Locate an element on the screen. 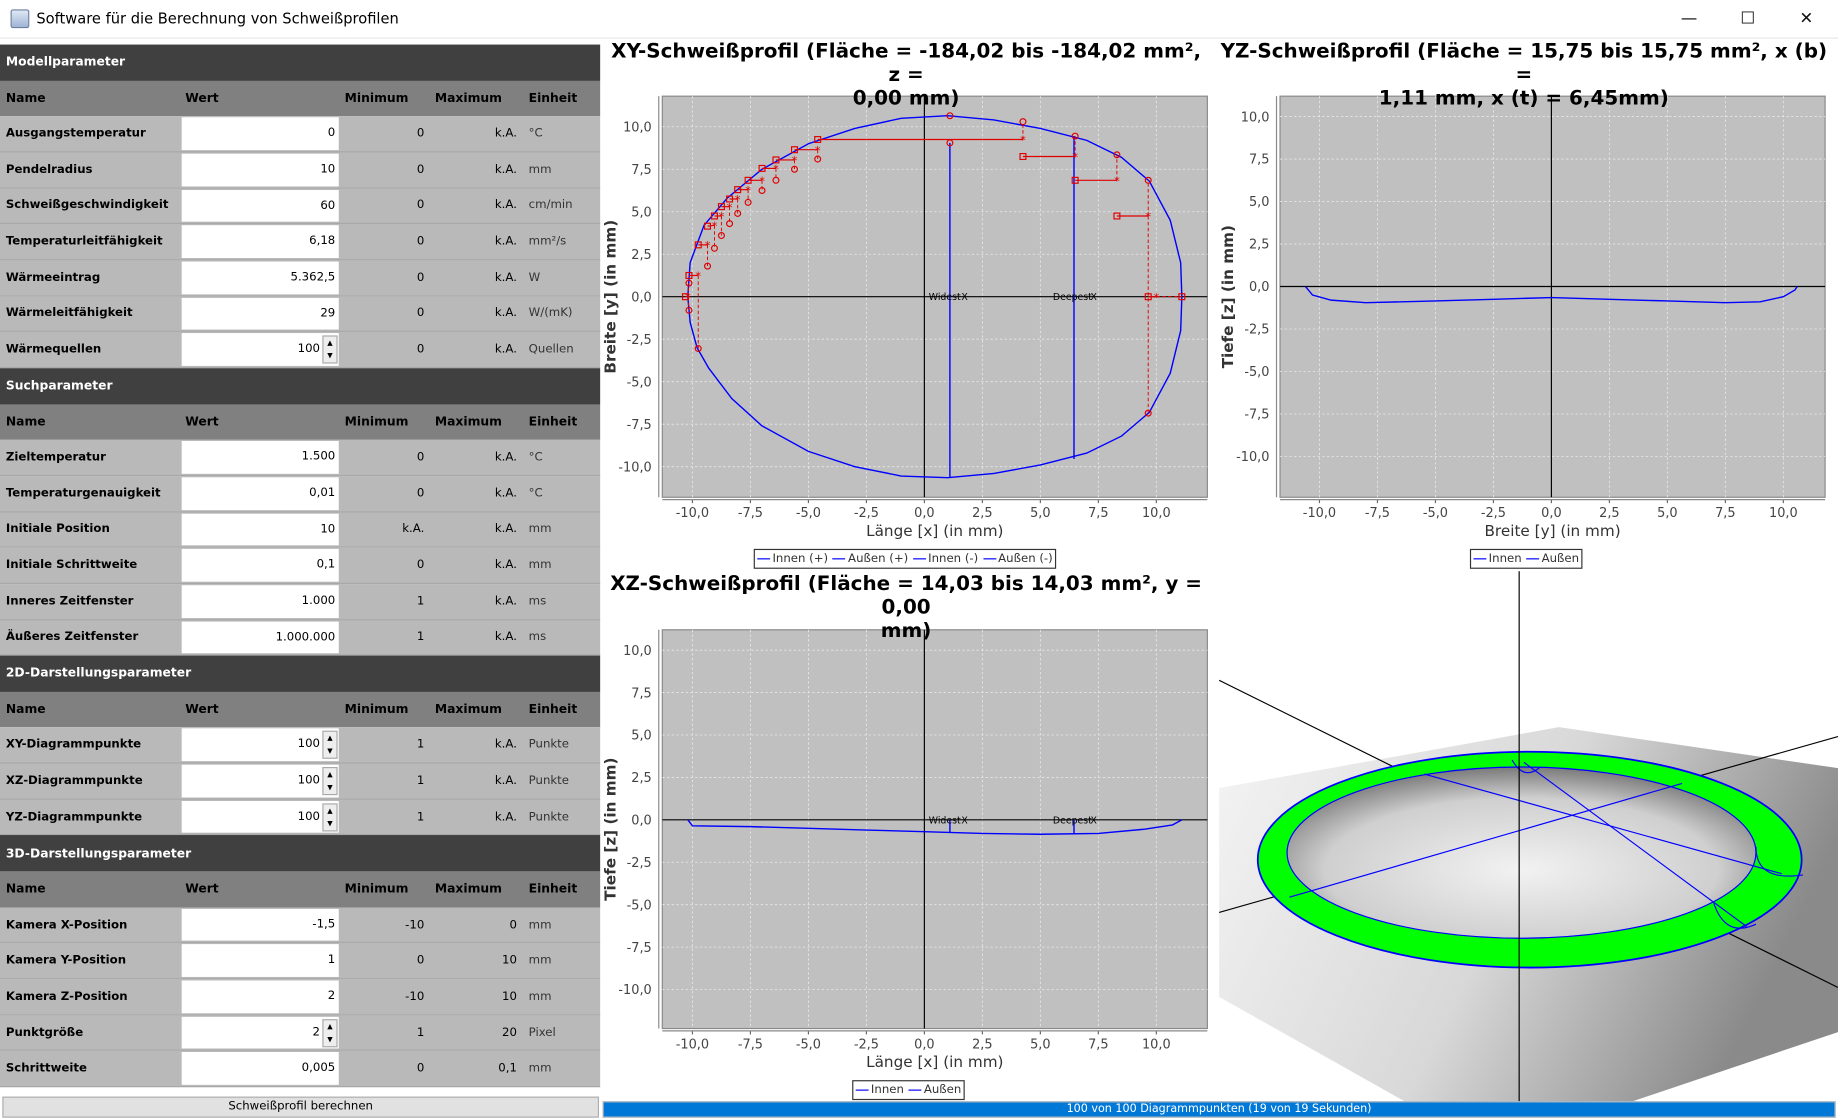 The height and width of the screenshot is (1120, 1838). parameter-name: Kamera Z-Position is located at coordinates (66, 997).